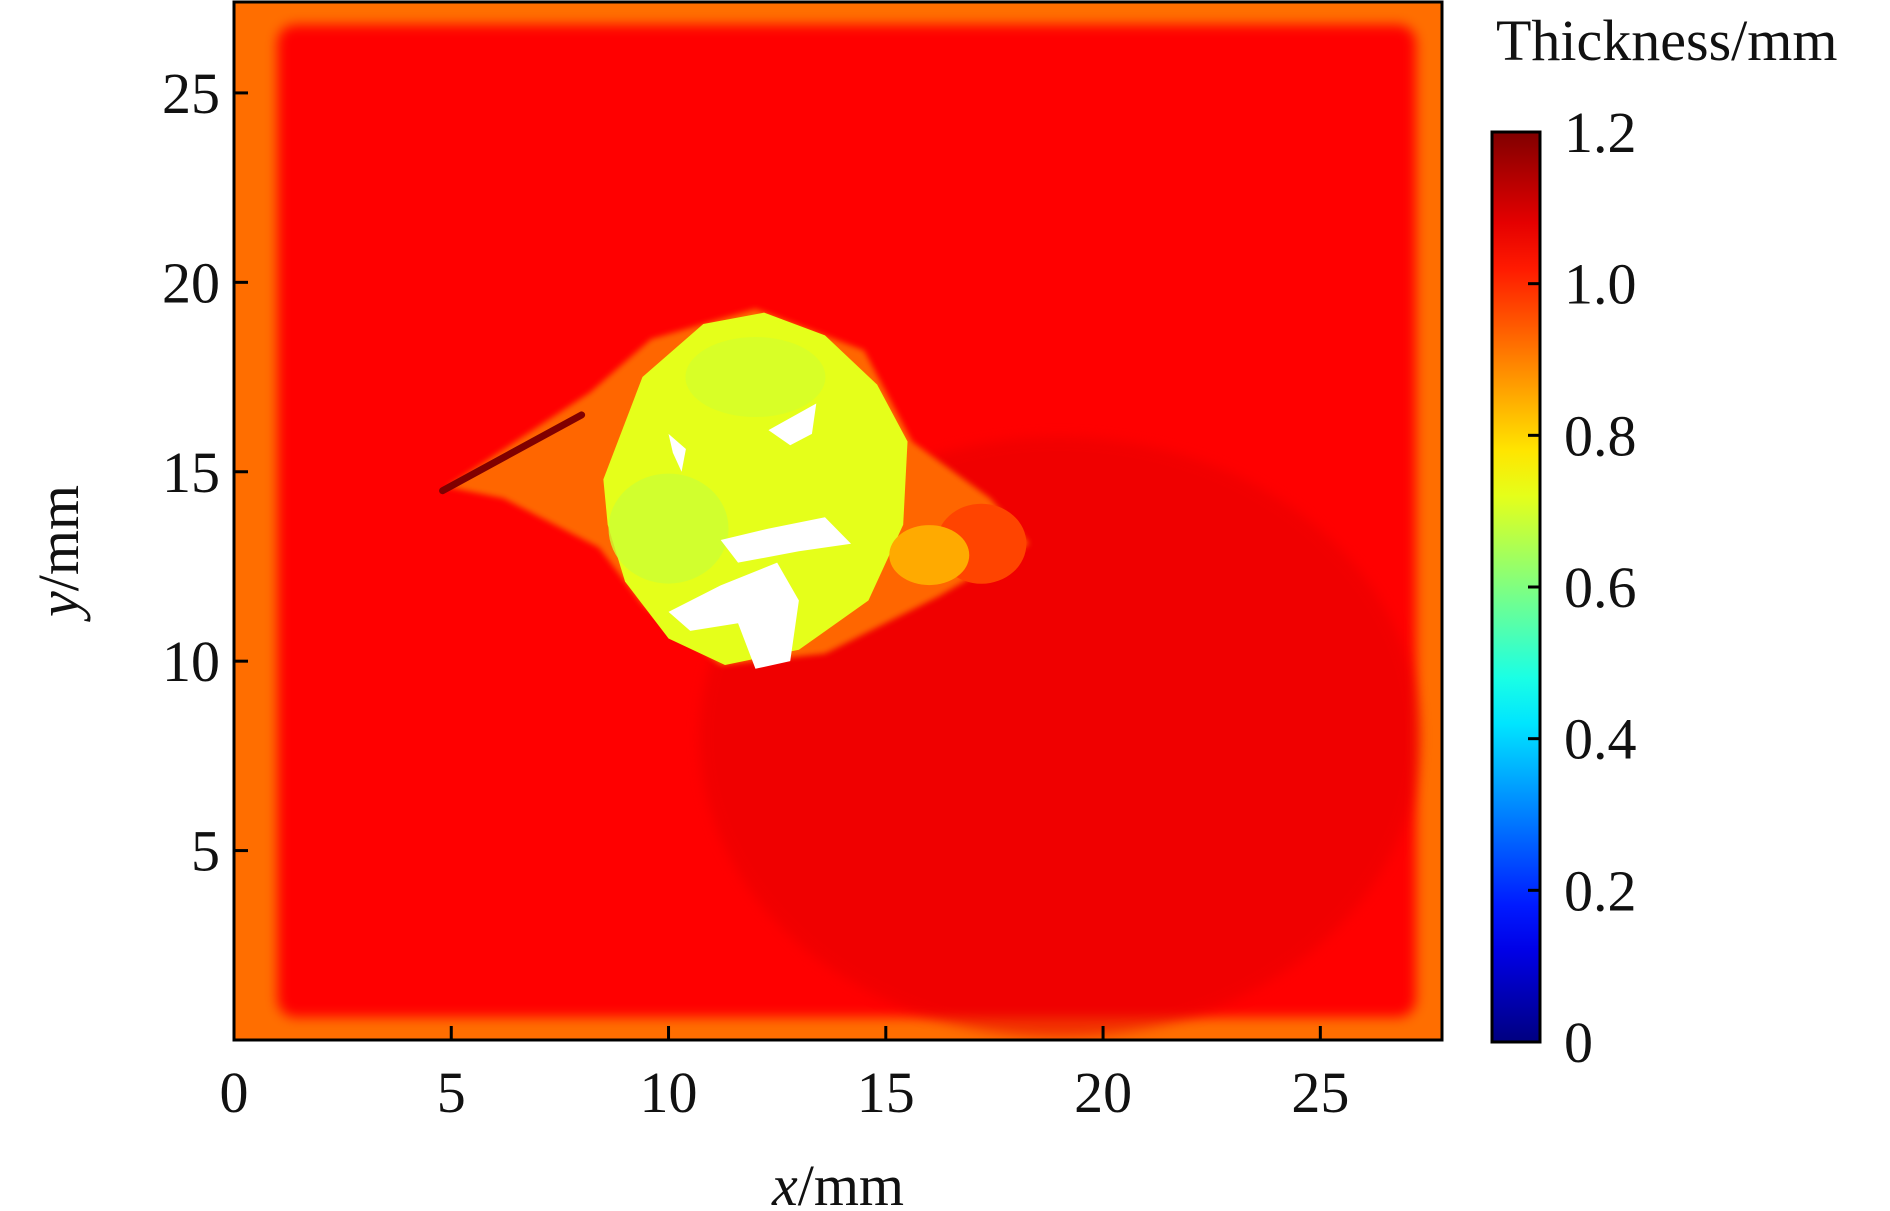 The image size is (1890, 1211). I want to click on colorbar-tick-label: 0.8, so click(1600, 435).